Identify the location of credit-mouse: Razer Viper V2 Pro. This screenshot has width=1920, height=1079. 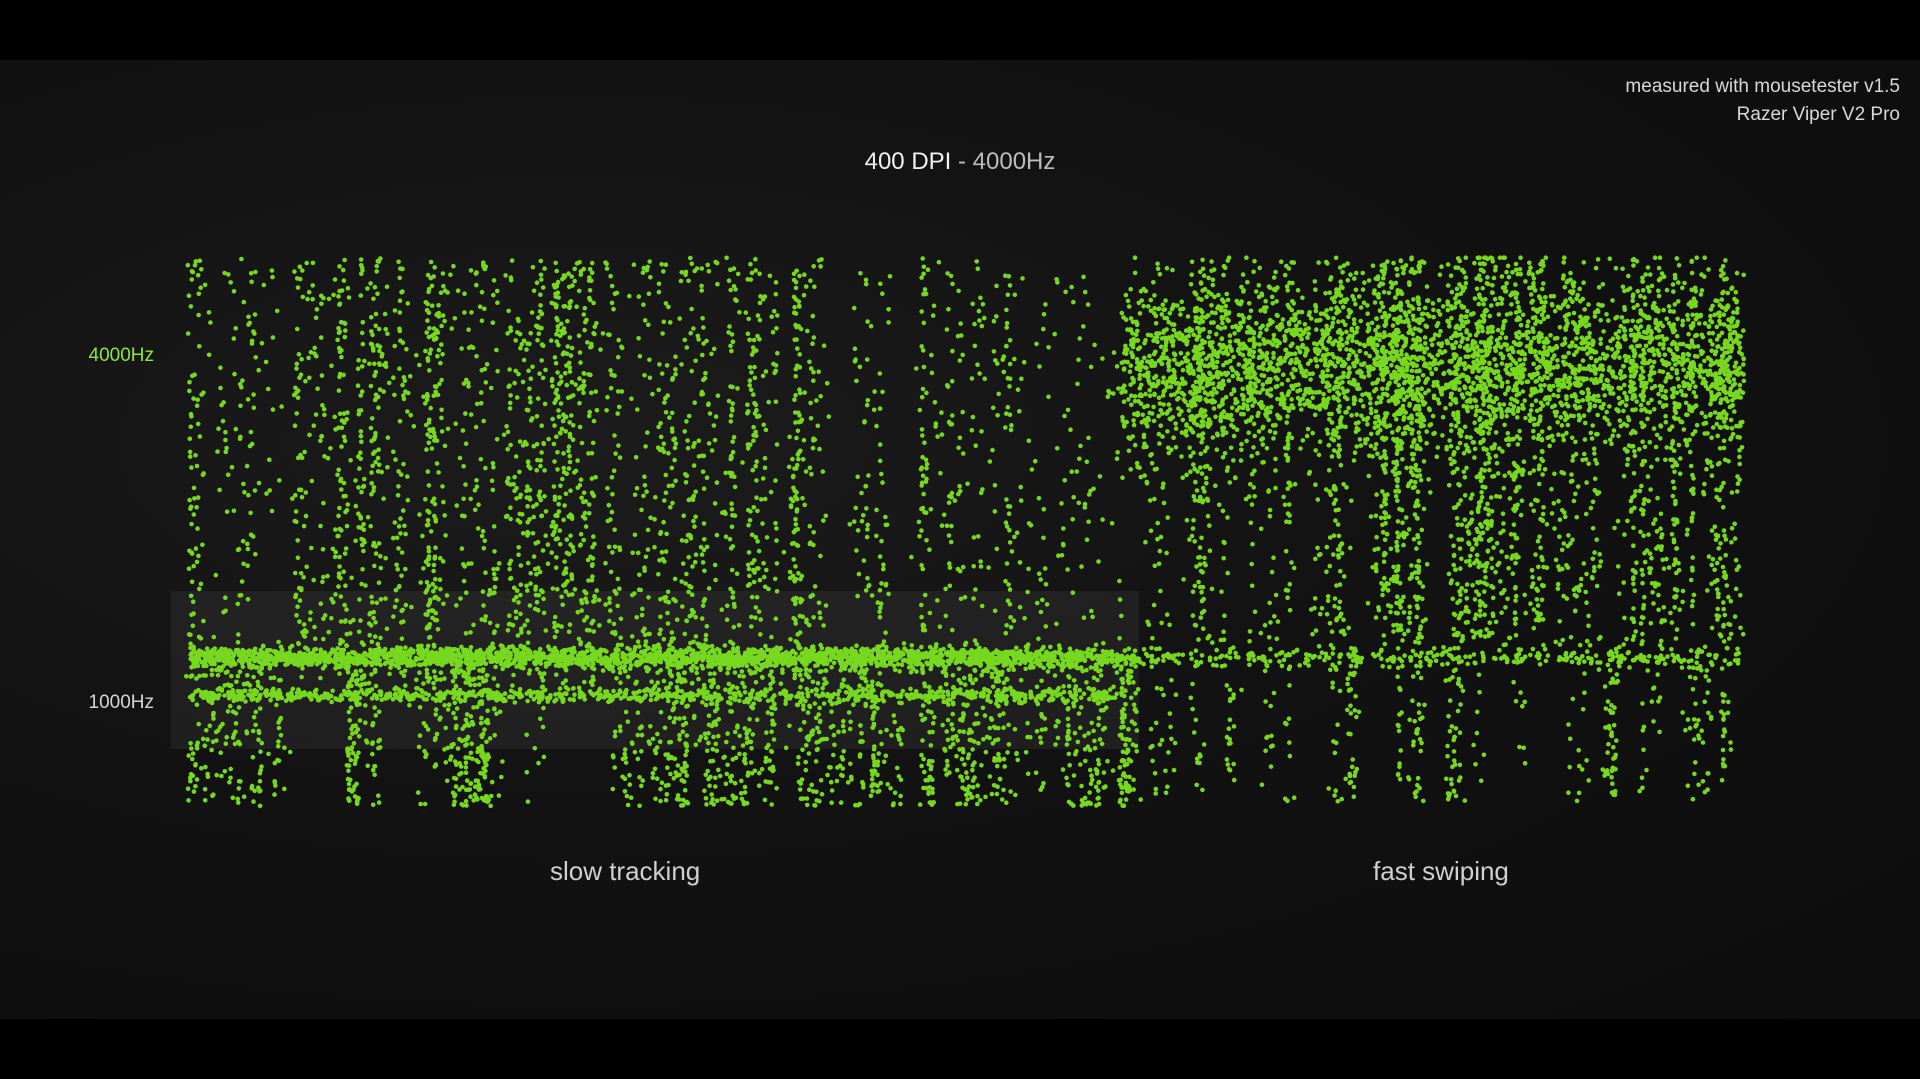
(1818, 114).